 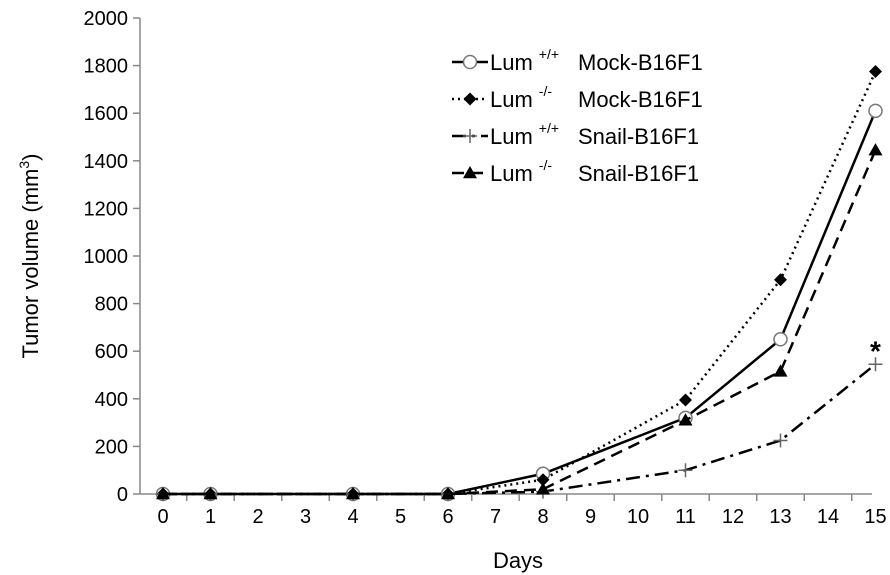 I want to click on x-tick-label: 7, so click(x=495, y=517).